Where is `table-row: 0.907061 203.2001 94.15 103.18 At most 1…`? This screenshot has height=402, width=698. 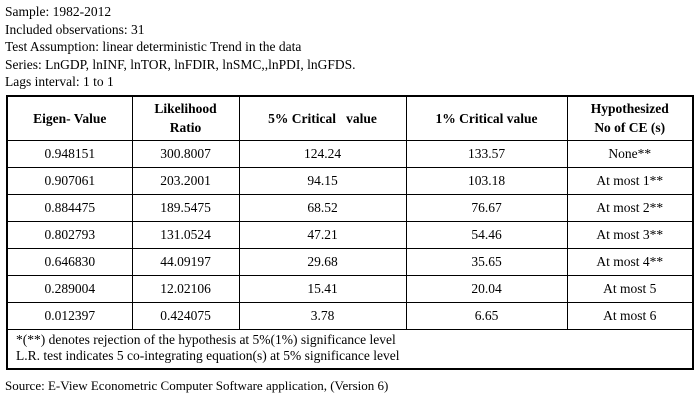
table-row: 0.907061 203.2001 94.15 103.18 At most 1… is located at coordinates (350, 180).